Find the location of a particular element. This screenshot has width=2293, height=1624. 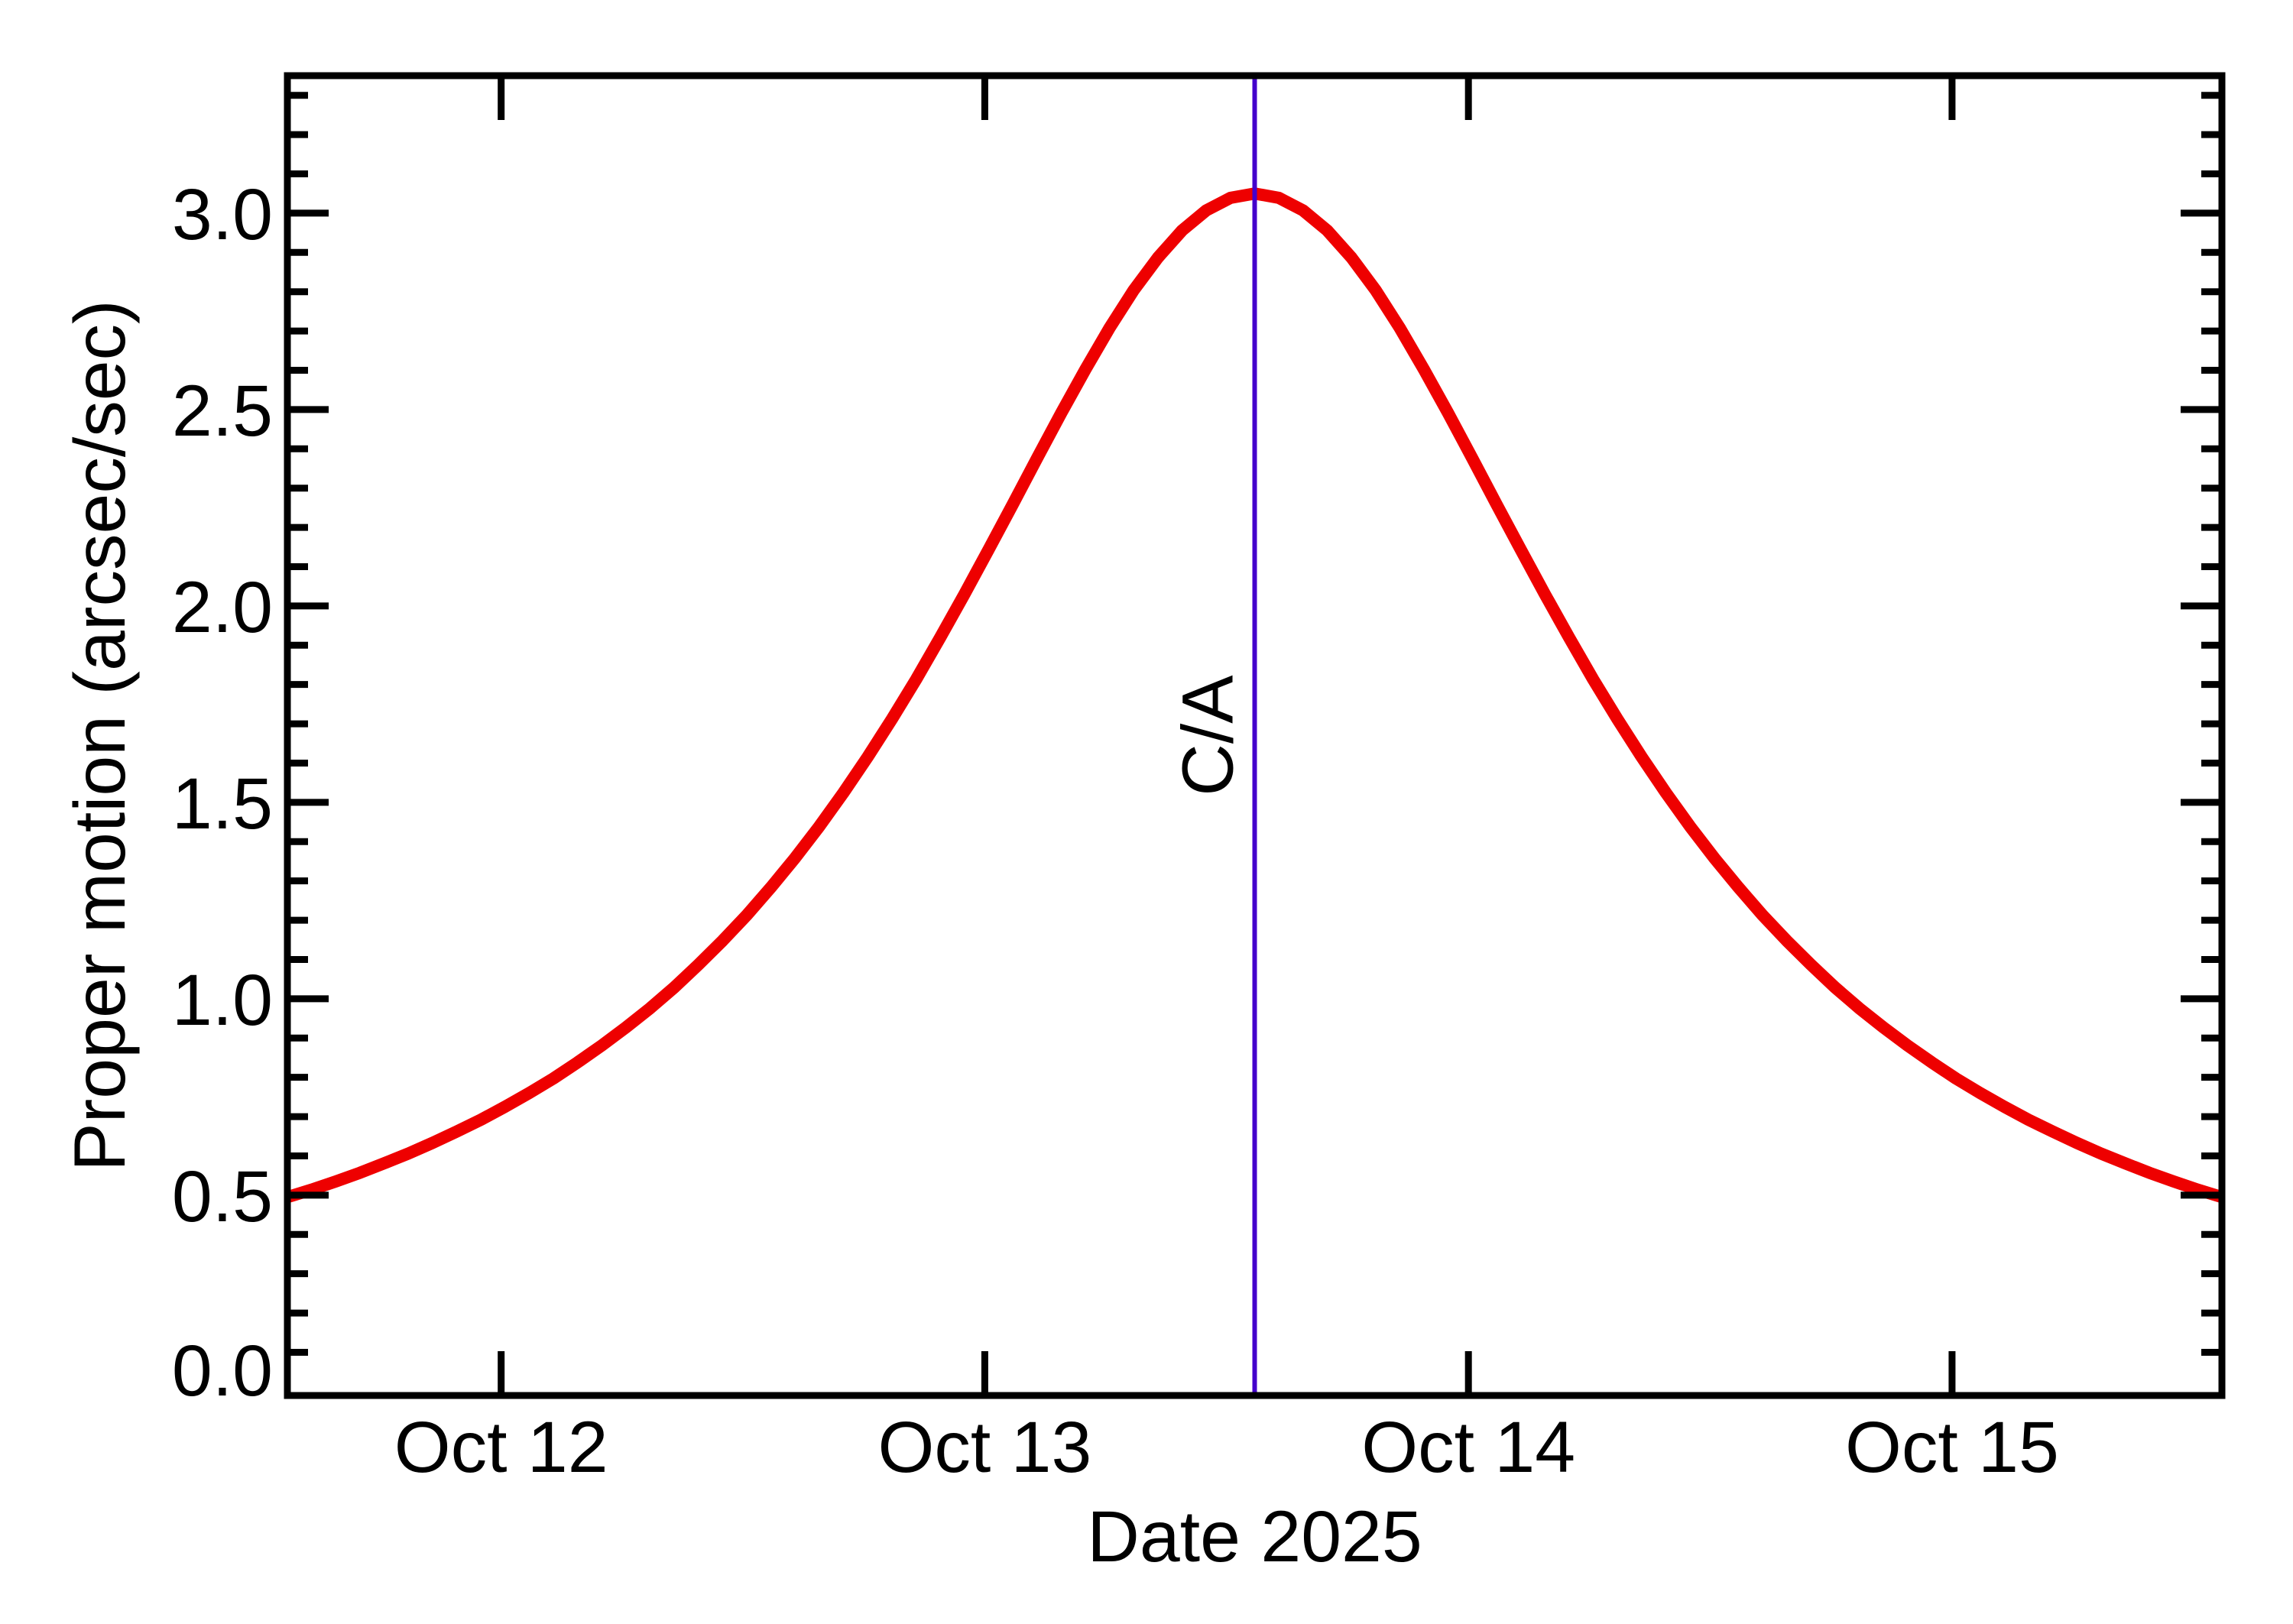

y-tick-label: 3.0 is located at coordinates (222, 214).